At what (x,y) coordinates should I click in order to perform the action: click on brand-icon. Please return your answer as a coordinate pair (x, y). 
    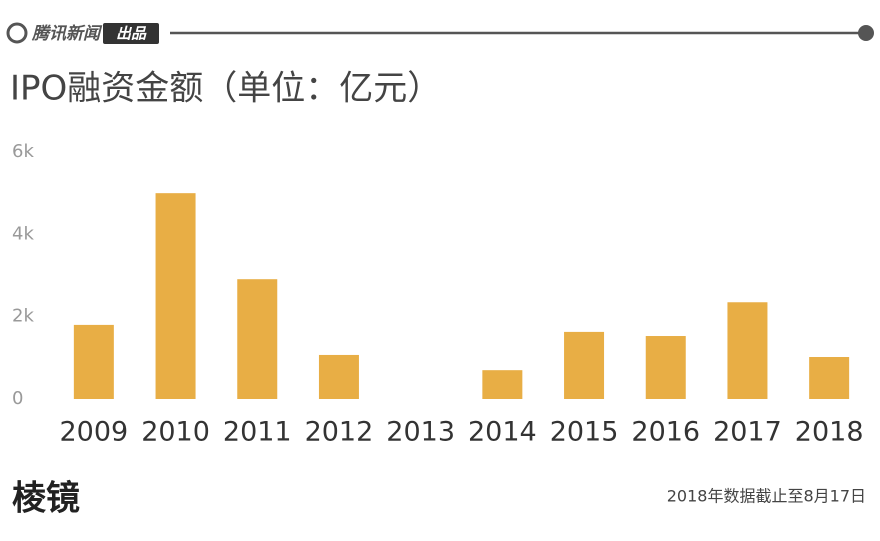
    Looking at the image, I should click on (17, 33).